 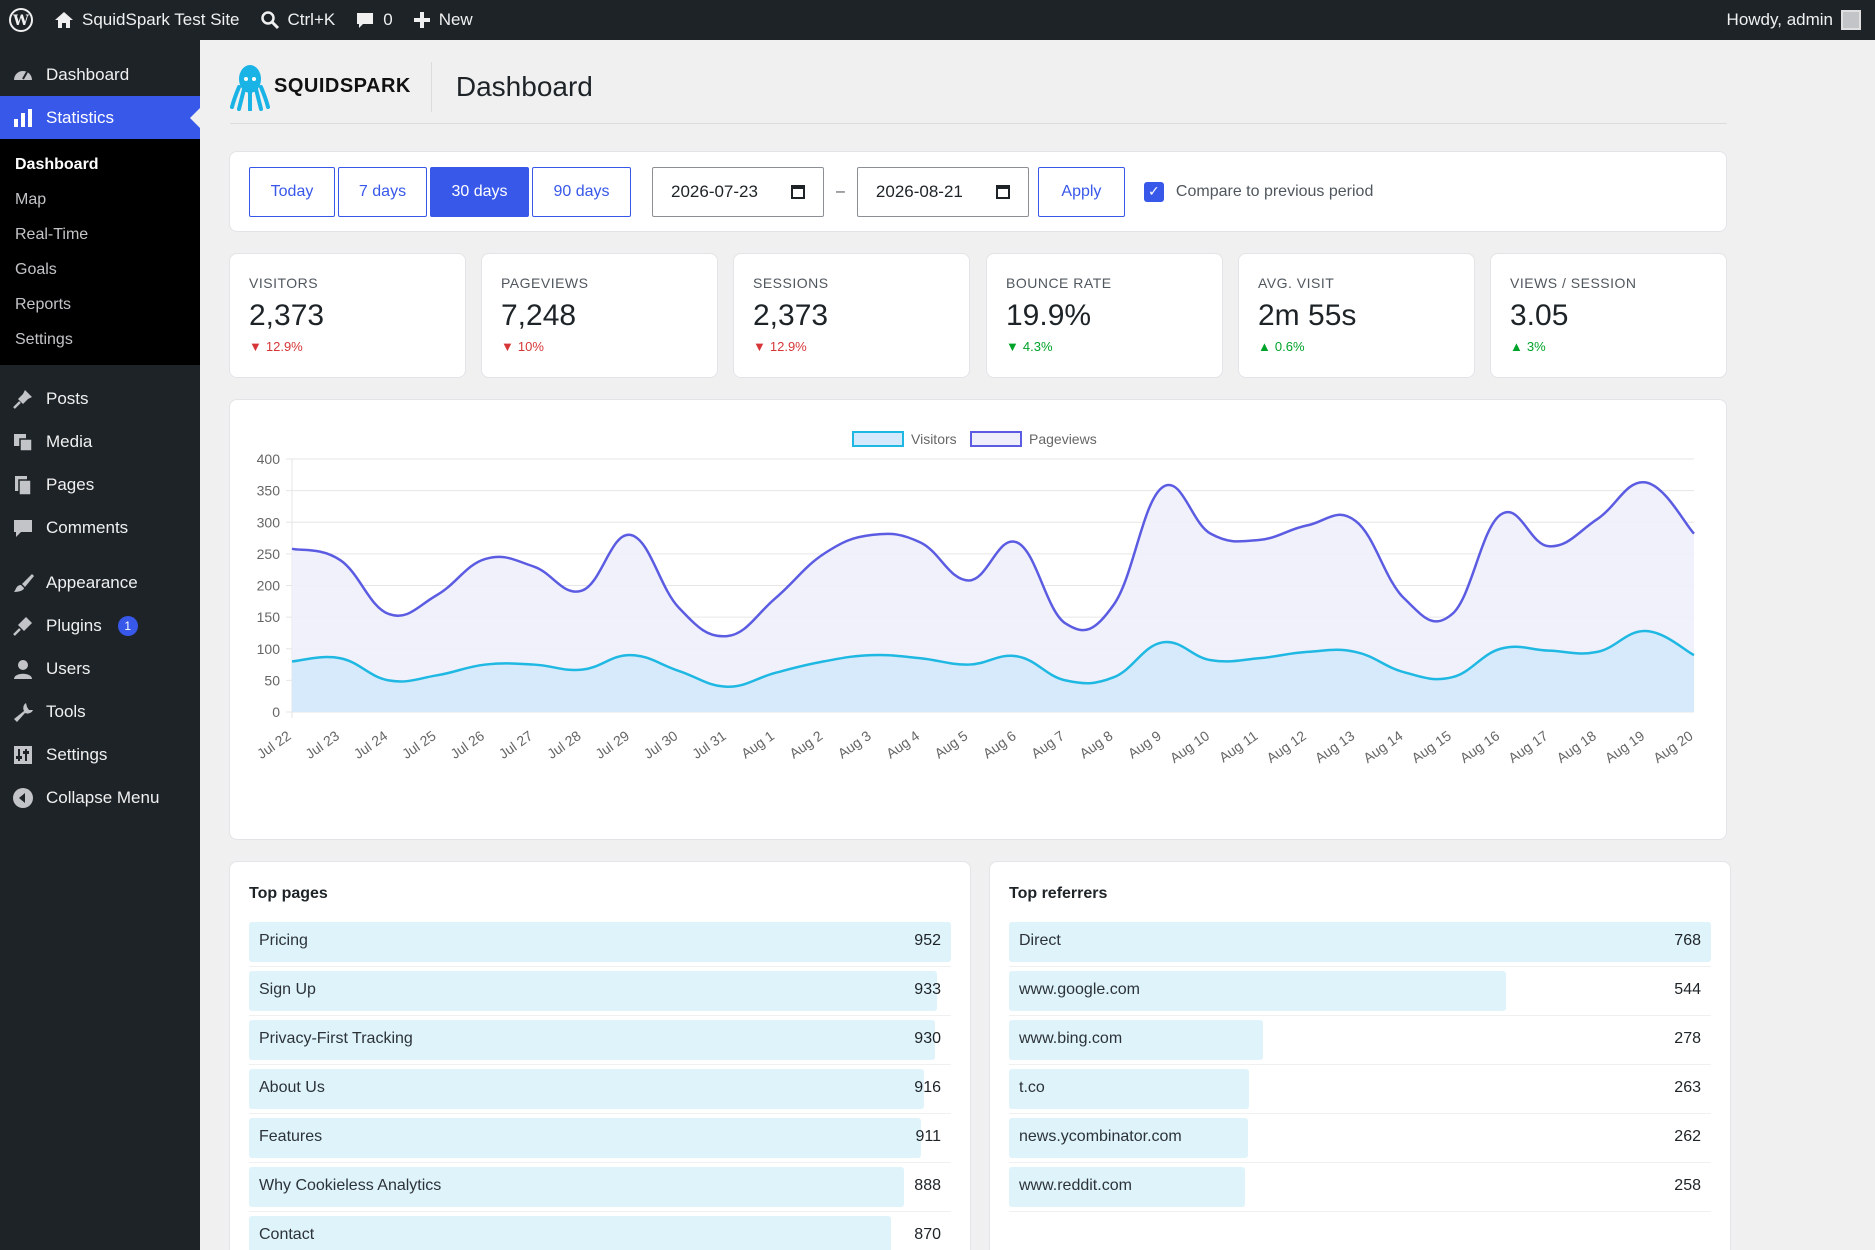 What do you see at coordinates (100, 625) in the screenshot?
I see `sidebar-item-plugins: Plugins 1` at bounding box center [100, 625].